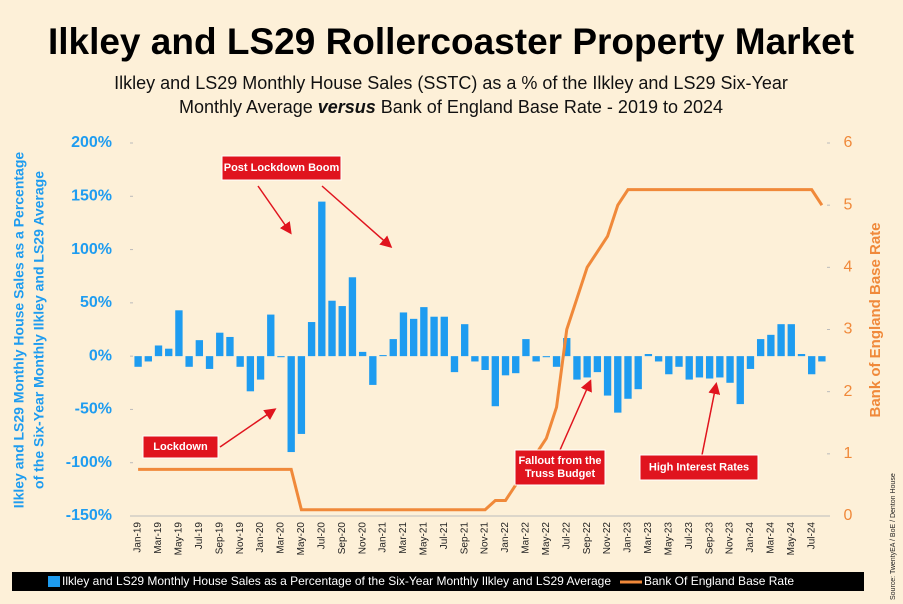  I want to click on x-tick-label: Nov-23, so click(730, 538).